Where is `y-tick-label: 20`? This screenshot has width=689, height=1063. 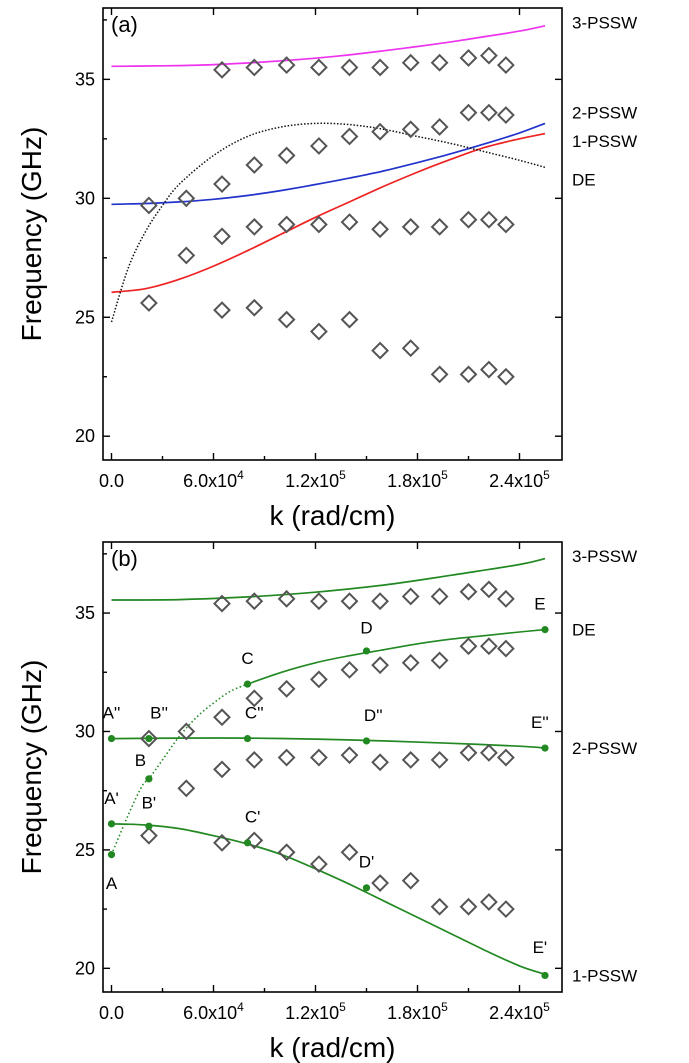 y-tick-label: 20 is located at coordinates (85, 436).